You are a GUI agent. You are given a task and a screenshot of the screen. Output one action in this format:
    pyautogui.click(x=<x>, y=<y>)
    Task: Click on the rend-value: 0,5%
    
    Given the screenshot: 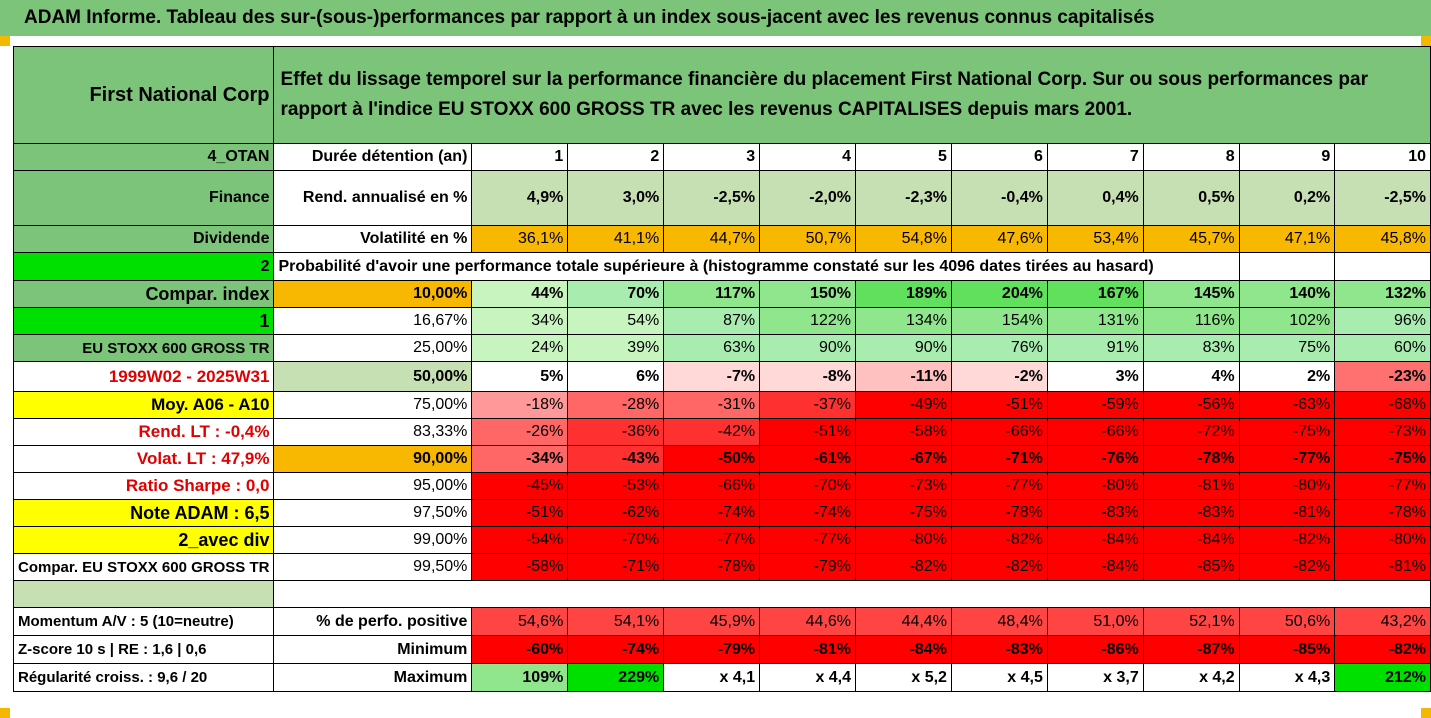 What is the action you would take?
    pyautogui.click(x=1191, y=198)
    